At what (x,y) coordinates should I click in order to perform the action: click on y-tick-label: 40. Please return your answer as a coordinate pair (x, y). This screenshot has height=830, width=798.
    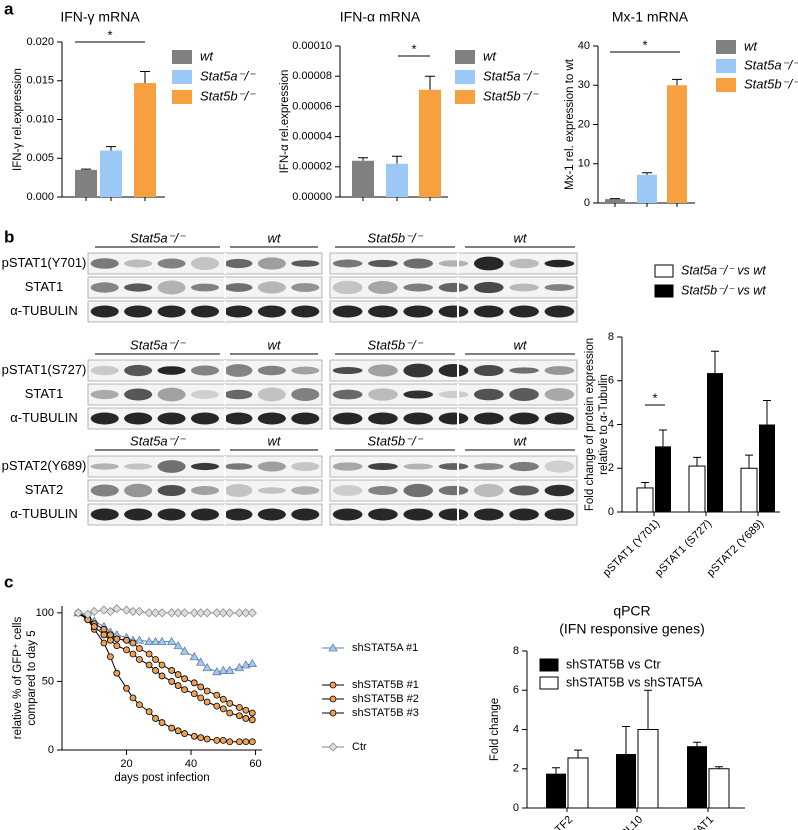
    Looking at the image, I should click on (584, 46).